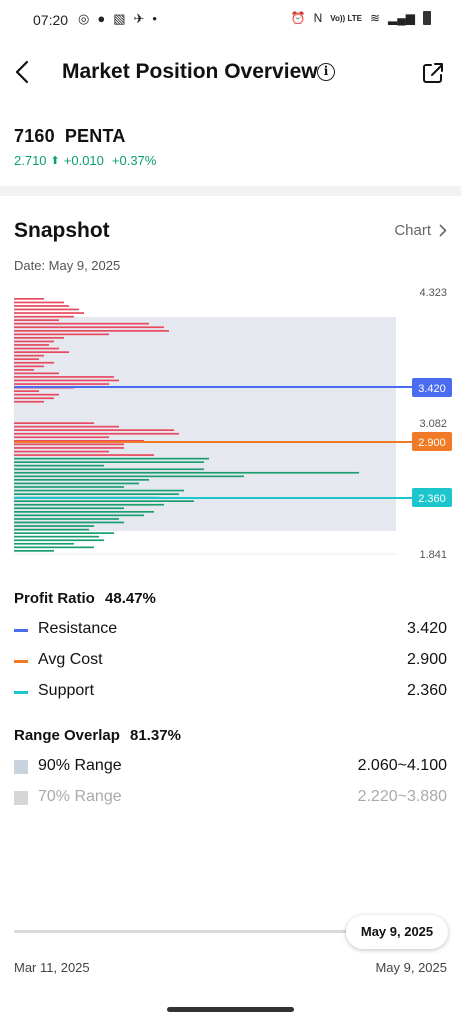  What do you see at coordinates (95, 136) in the screenshot?
I see `stock-ticker: PENTA` at bounding box center [95, 136].